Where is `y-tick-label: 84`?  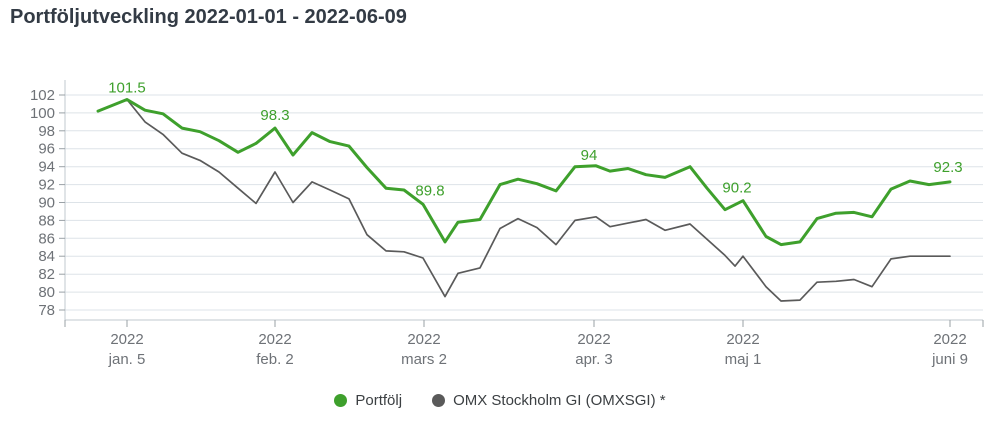 y-tick-label: 84 is located at coordinates (46, 256).